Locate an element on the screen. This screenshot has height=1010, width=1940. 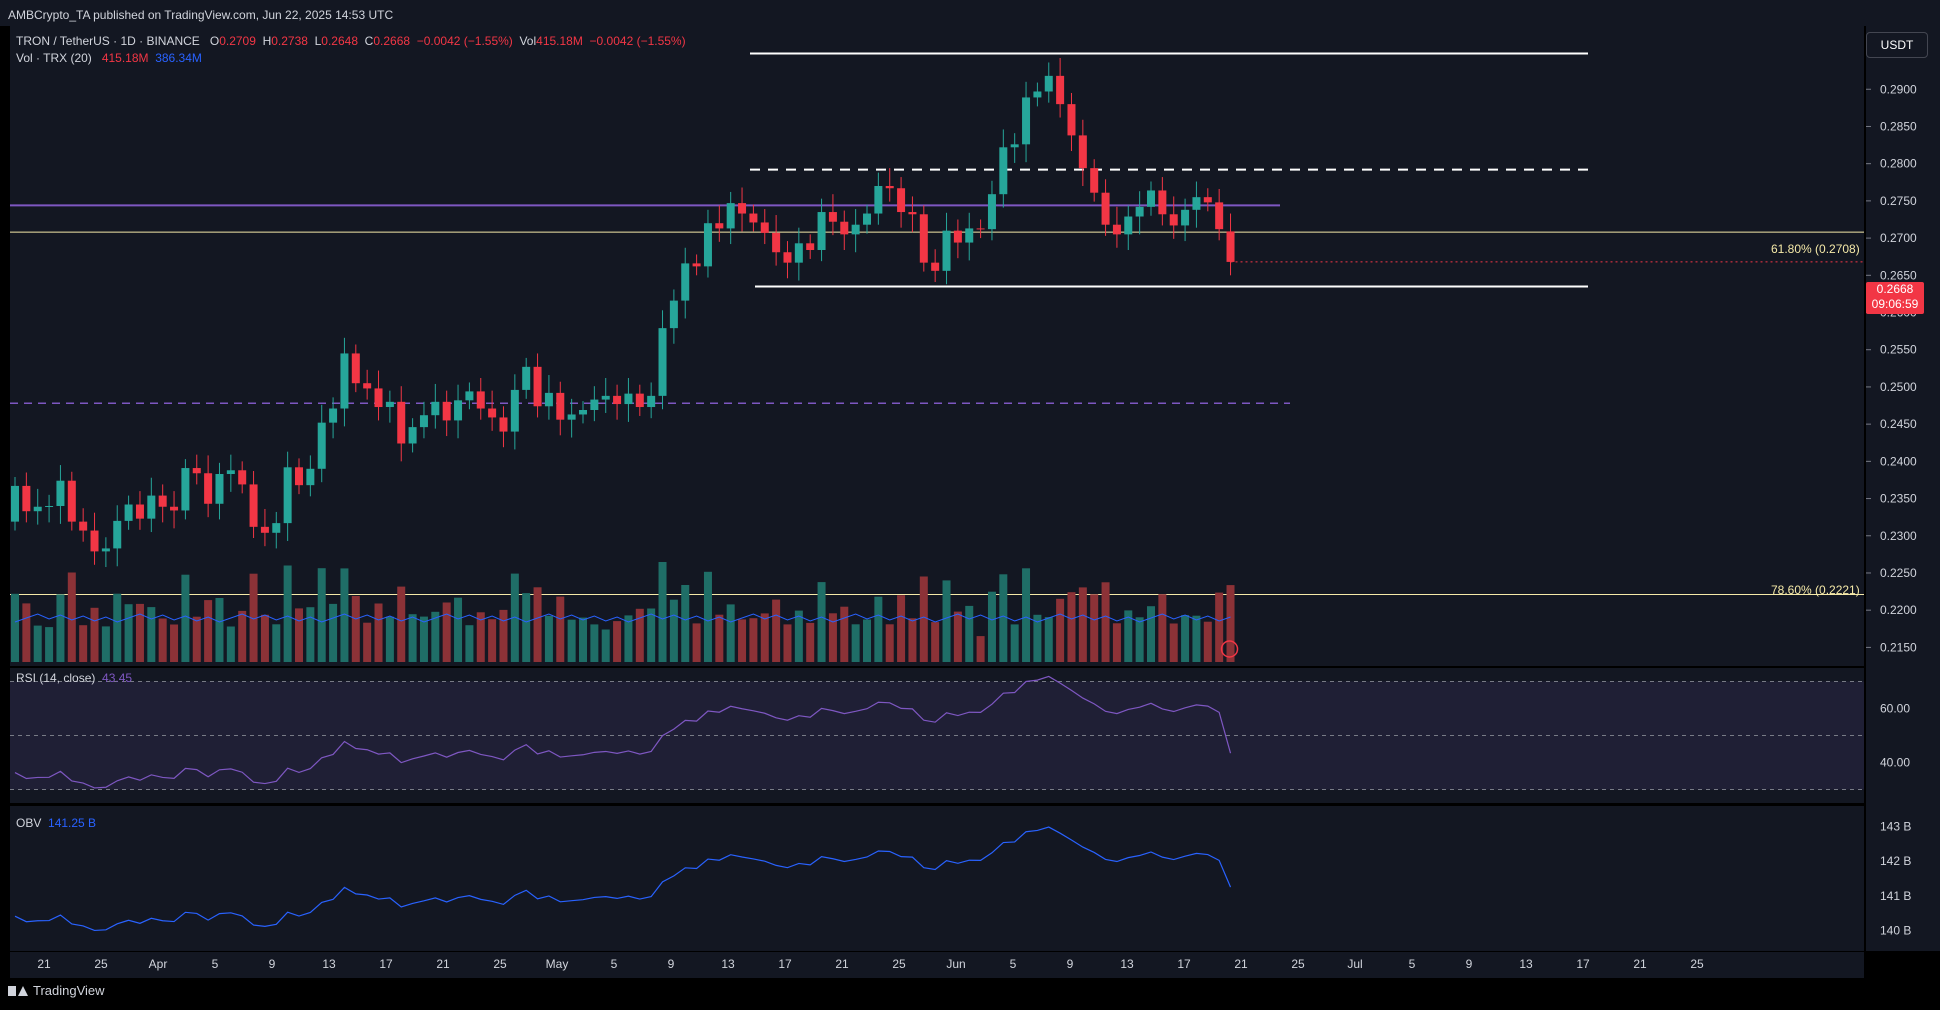
footer-brand: TradingView is located at coordinates (56, 990).